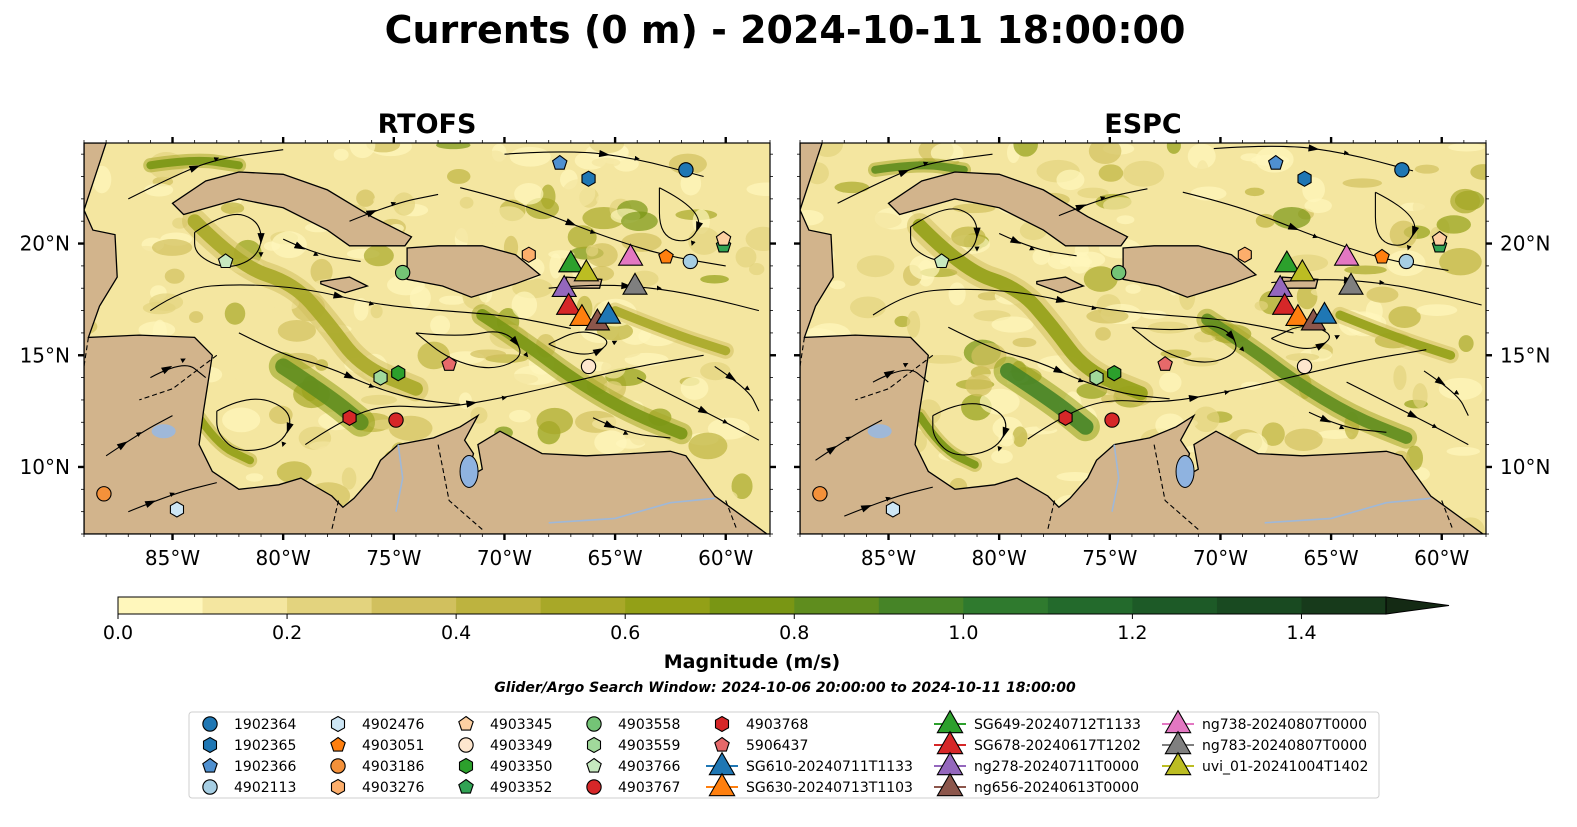 Image resolution: width=1577 pixels, height=827 pixels. What do you see at coordinates (614, 558) in the screenshot?
I see `x-tick-label: 65°W` at bounding box center [614, 558].